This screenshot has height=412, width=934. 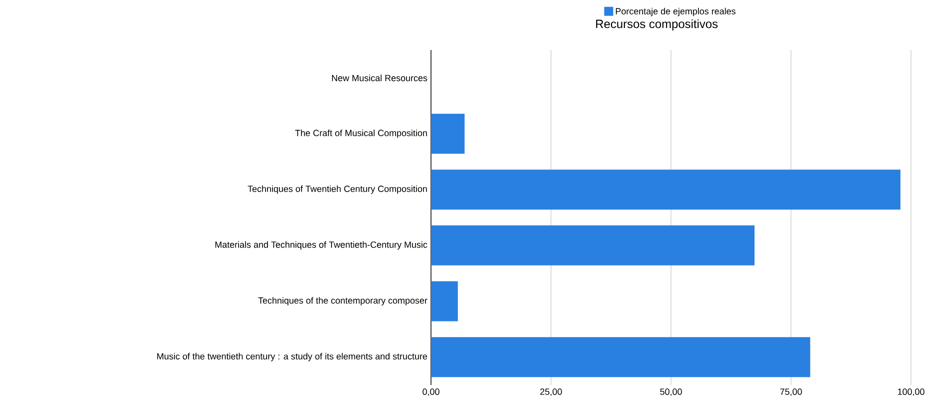 What do you see at coordinates (676, 12) in the screenshot?
I see `legend-label: Porcentaje de ejemplos reales` at bounding box center [676, 12].